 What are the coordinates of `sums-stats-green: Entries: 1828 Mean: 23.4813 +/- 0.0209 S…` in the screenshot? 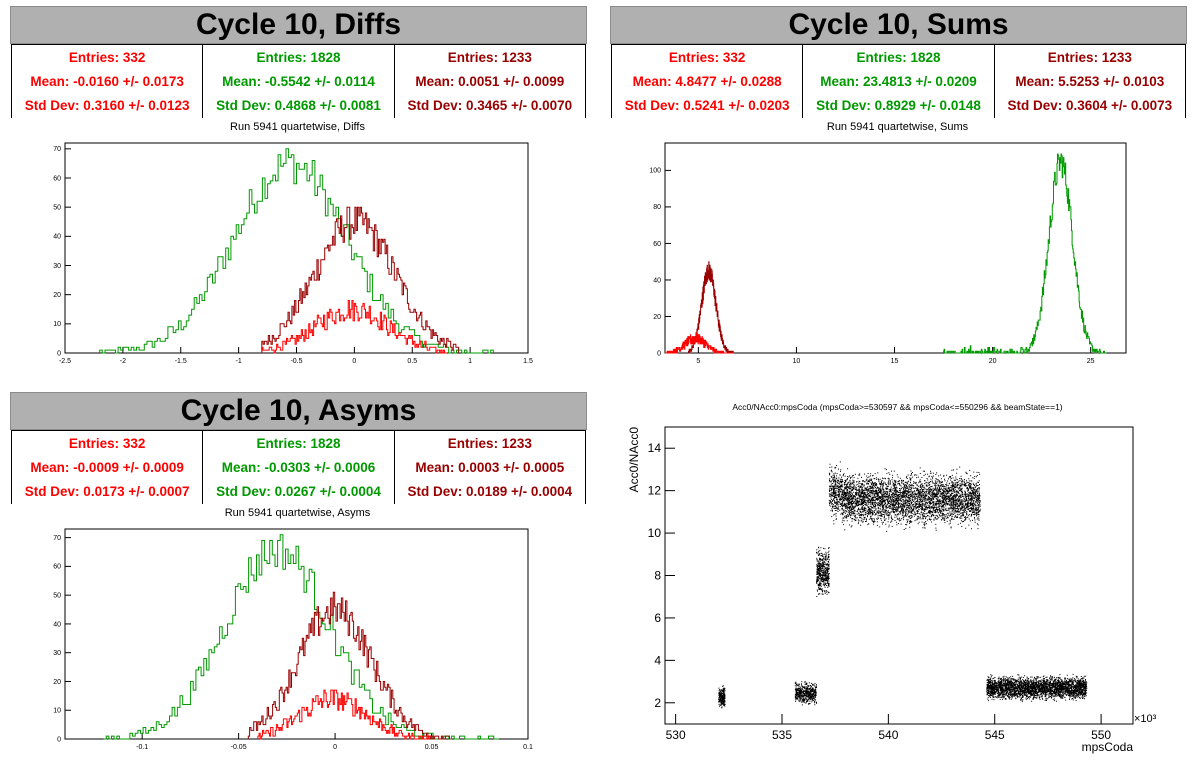 It's located at (899, 81).